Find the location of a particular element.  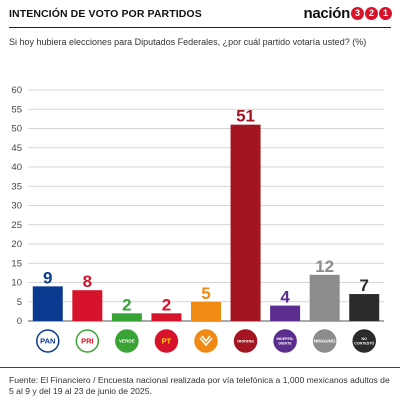

party-logo-label: DIENTE is located at coordinates (286, 343).